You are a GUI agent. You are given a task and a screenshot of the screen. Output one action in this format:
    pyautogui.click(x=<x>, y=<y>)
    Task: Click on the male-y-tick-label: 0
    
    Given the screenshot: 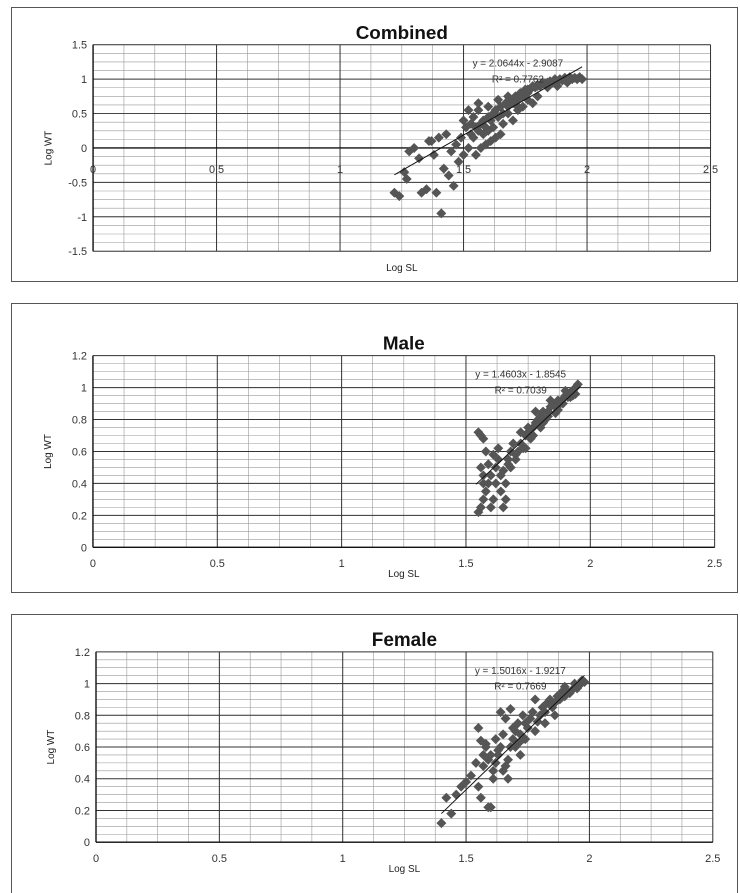 What is the action you would take?
    pyautogui.click(x=84, y=548)
    